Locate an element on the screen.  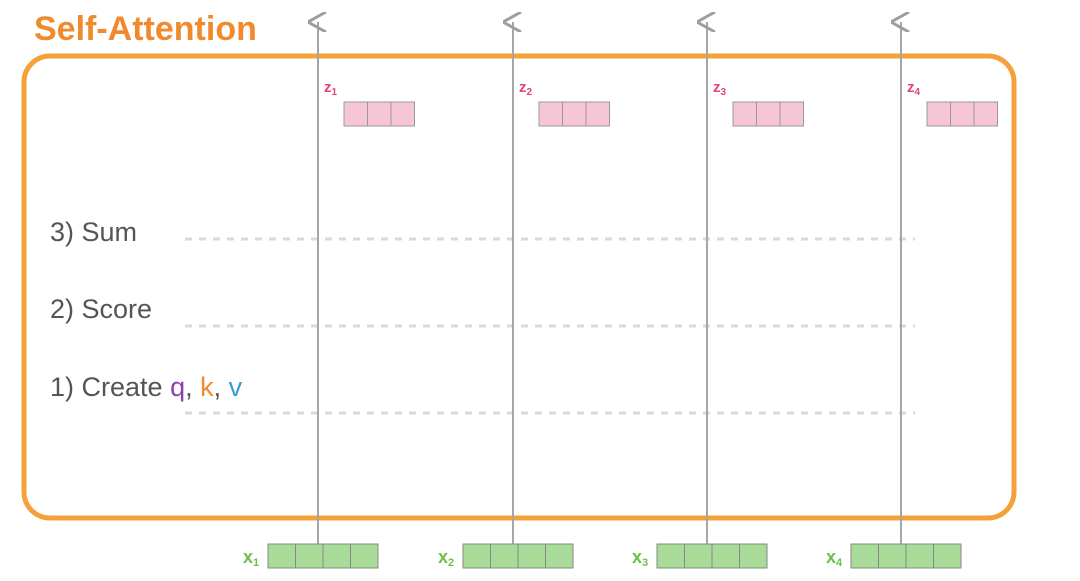
step-label: 1) Create q, k, v is located at coordinates (146, 387).